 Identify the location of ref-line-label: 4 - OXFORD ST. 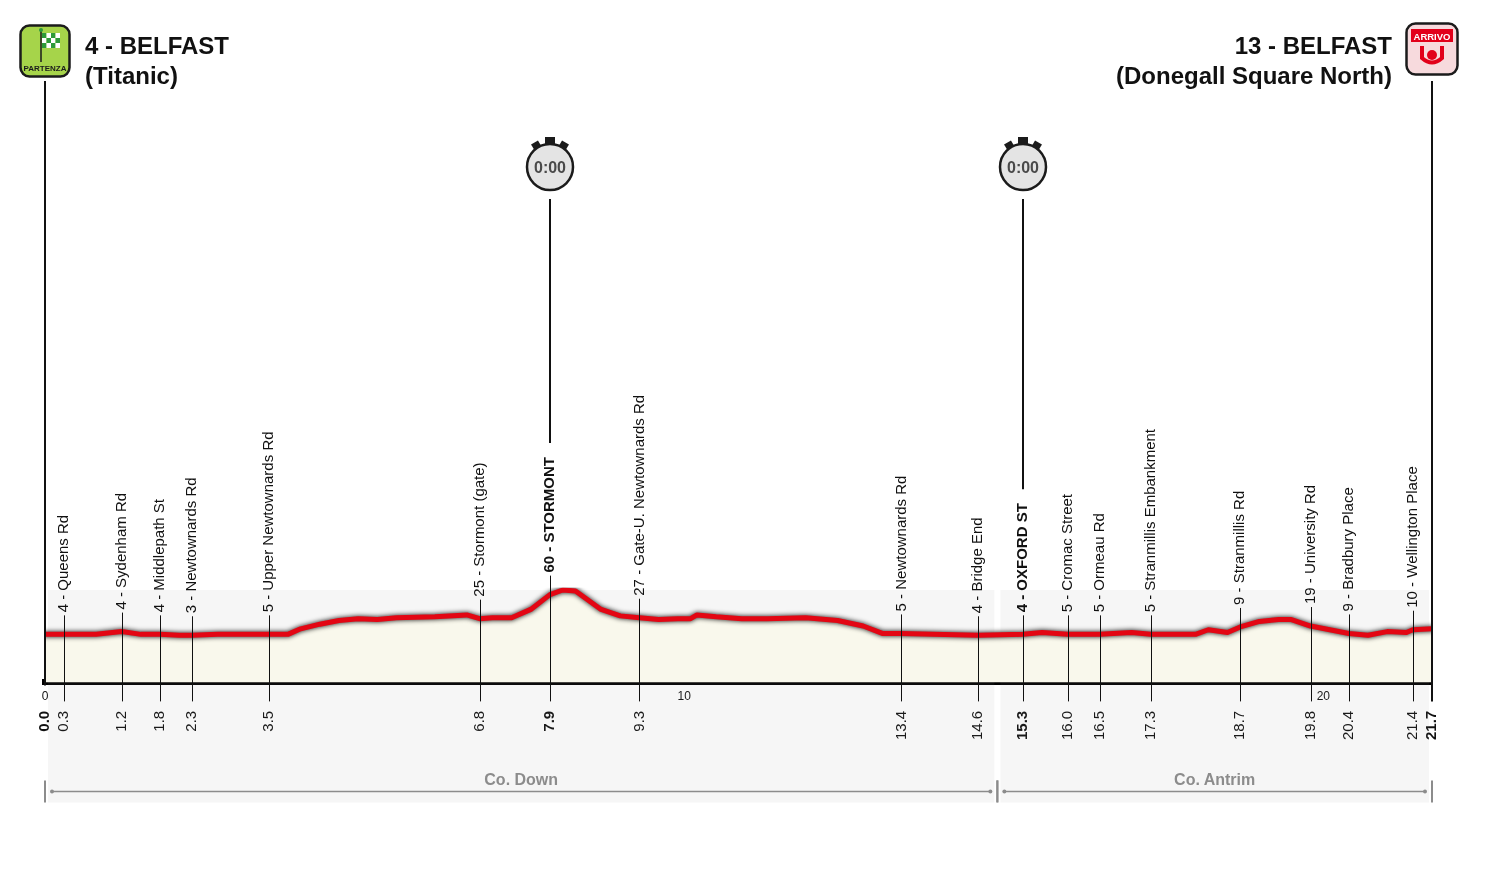
(1022, 558).